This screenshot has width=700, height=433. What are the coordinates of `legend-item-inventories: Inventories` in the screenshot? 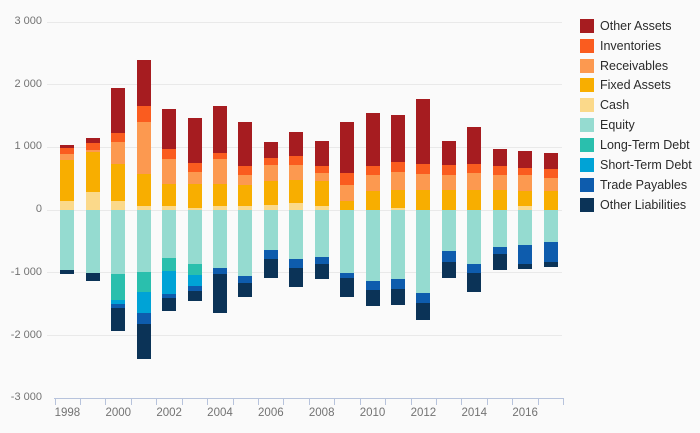 It's located at (620, 46).